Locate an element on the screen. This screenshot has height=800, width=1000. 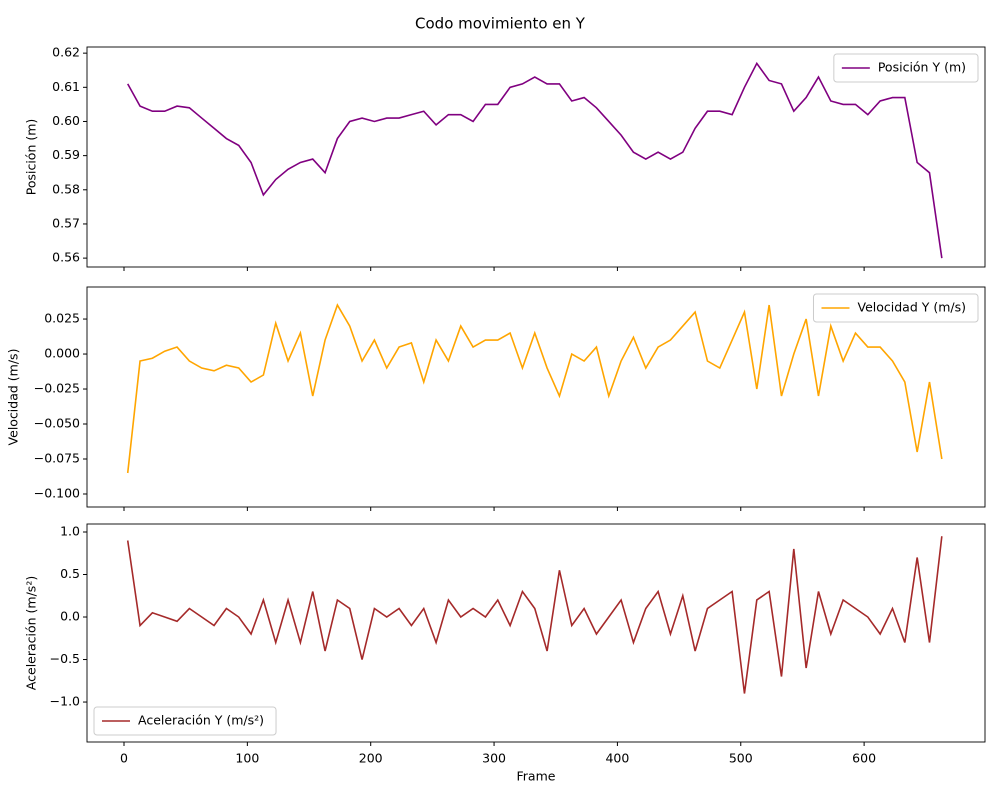
y-tick-label: 0.59 is located at coordinates (66, 154).